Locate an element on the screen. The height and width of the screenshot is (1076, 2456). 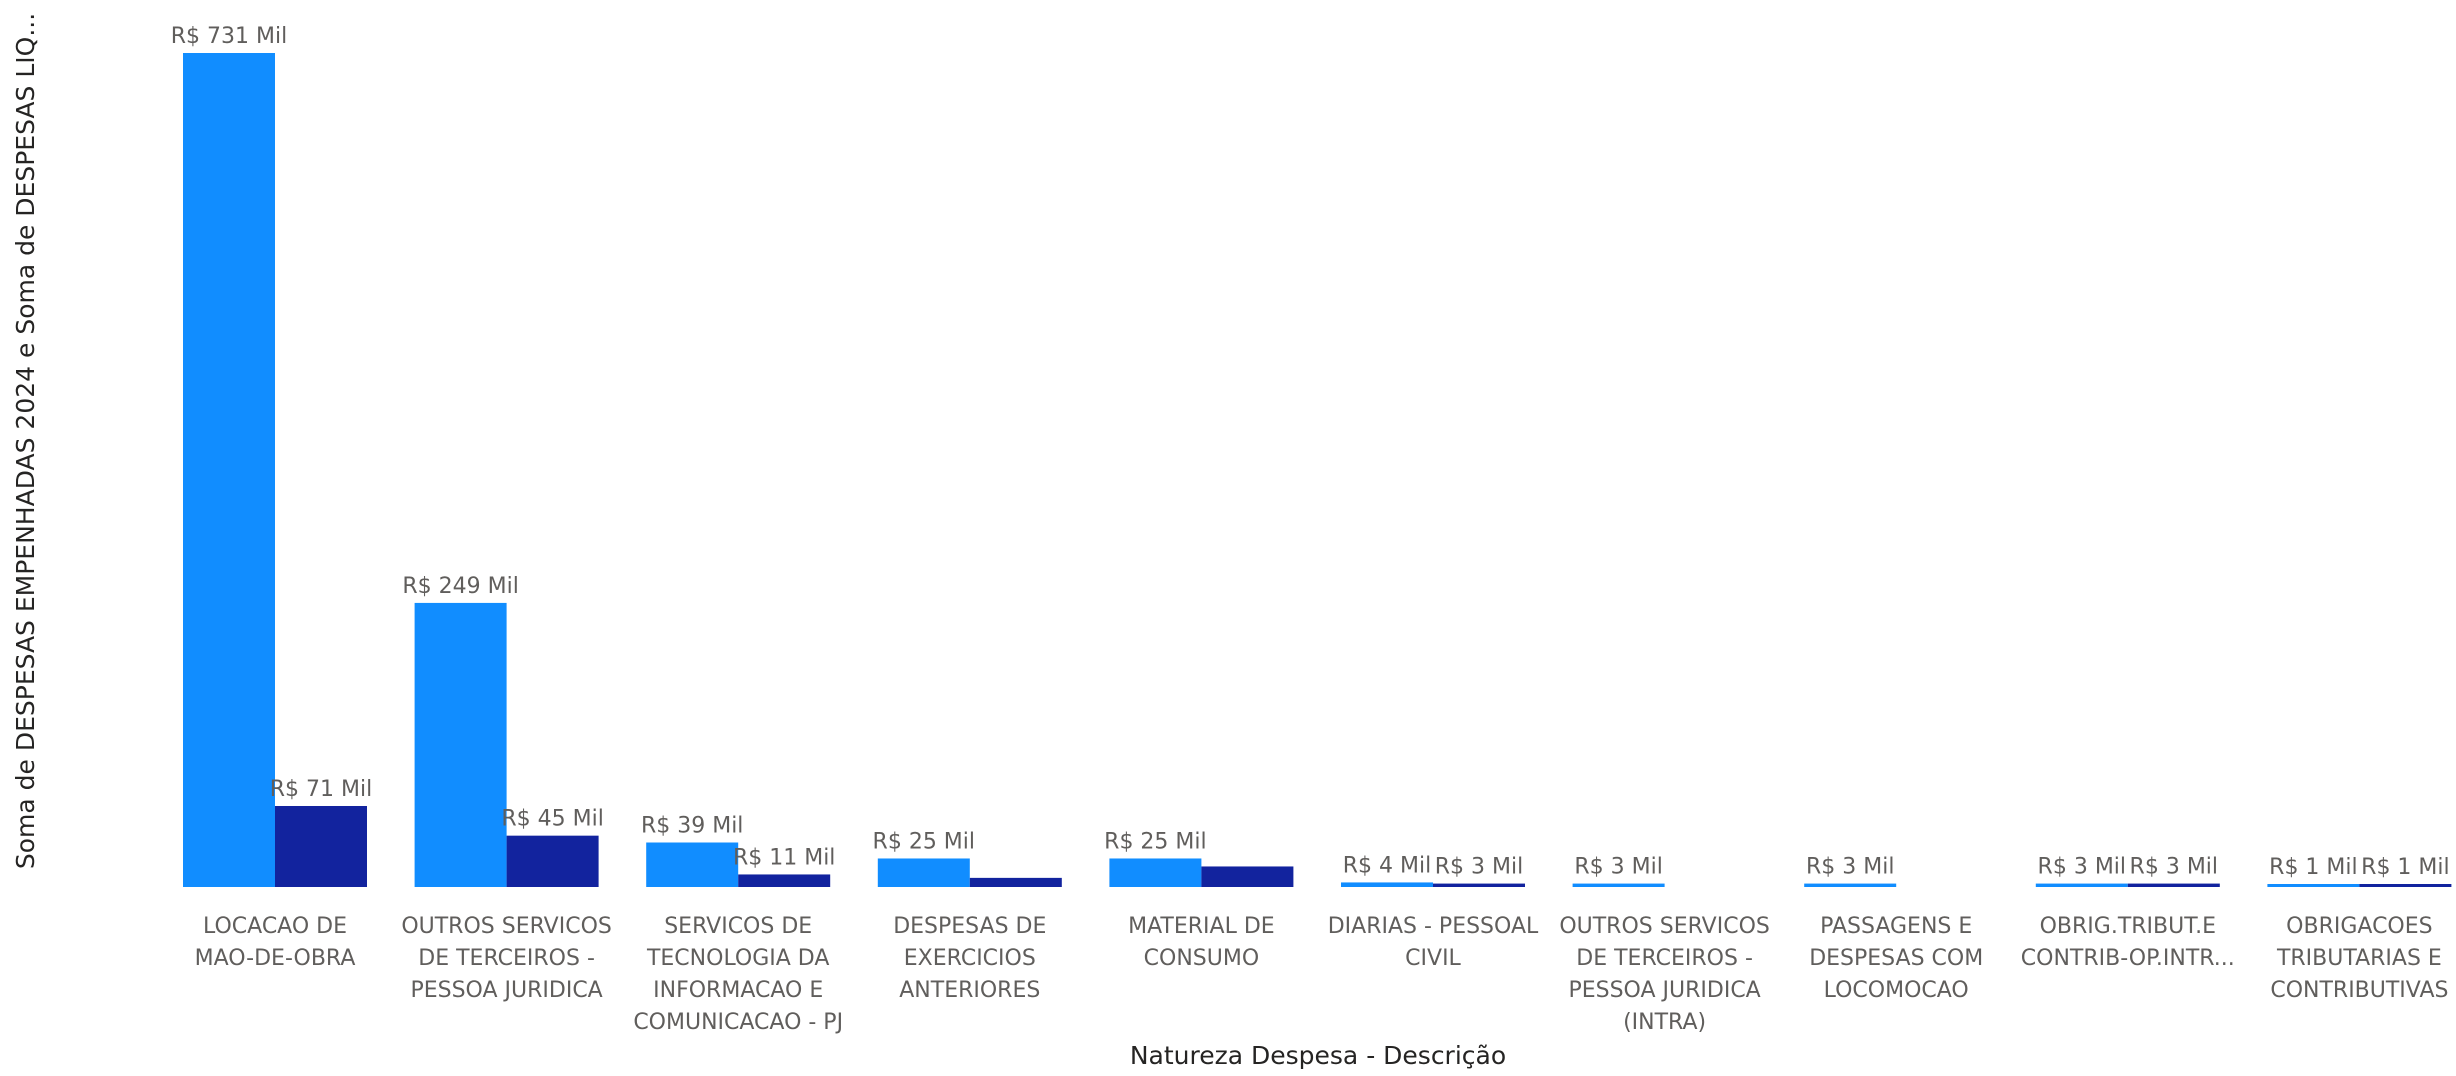
x-tick-label-line: LOCACAO DE is located at coordinates (275, 926).